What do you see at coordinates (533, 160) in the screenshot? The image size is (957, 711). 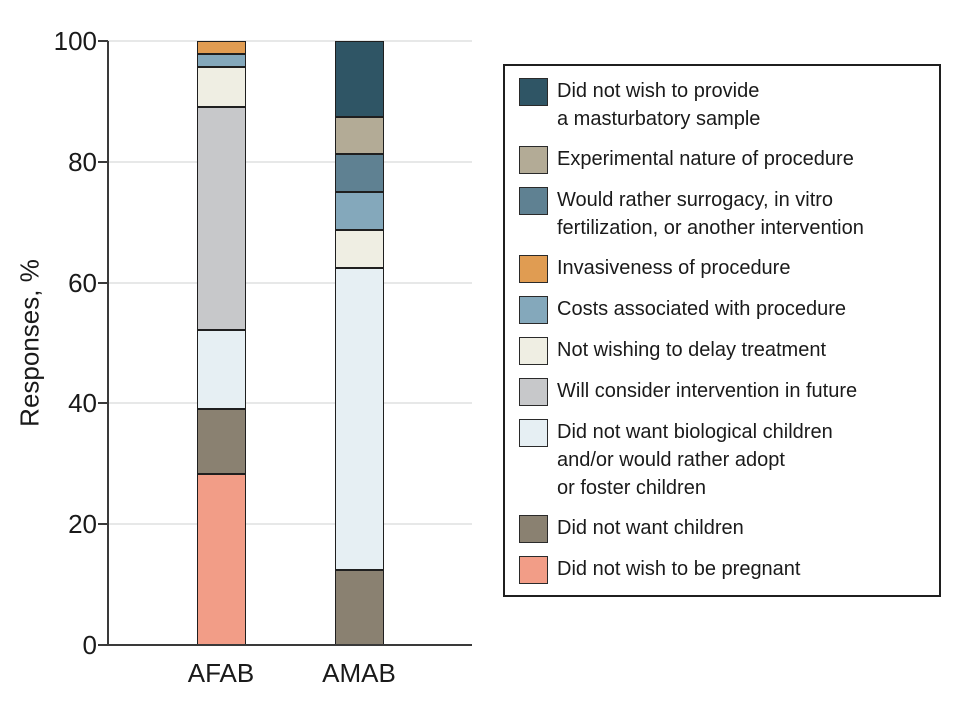 I see `legend-swatch-experimental-nature-of-procedure` at bounding box center [533, 160].